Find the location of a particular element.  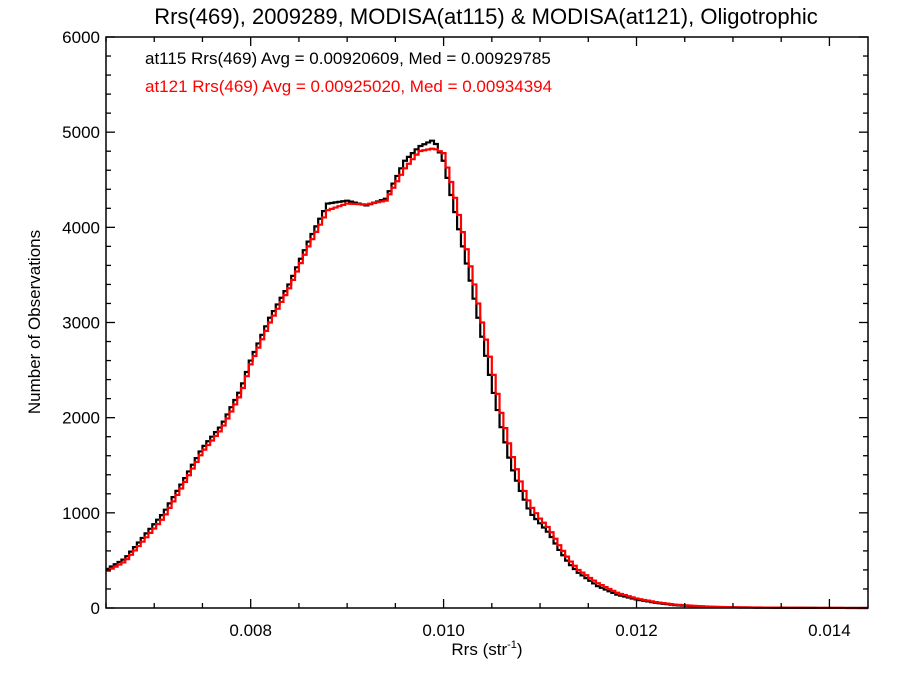

y-tick-label: 1000 is located at coordinates (81, 513).